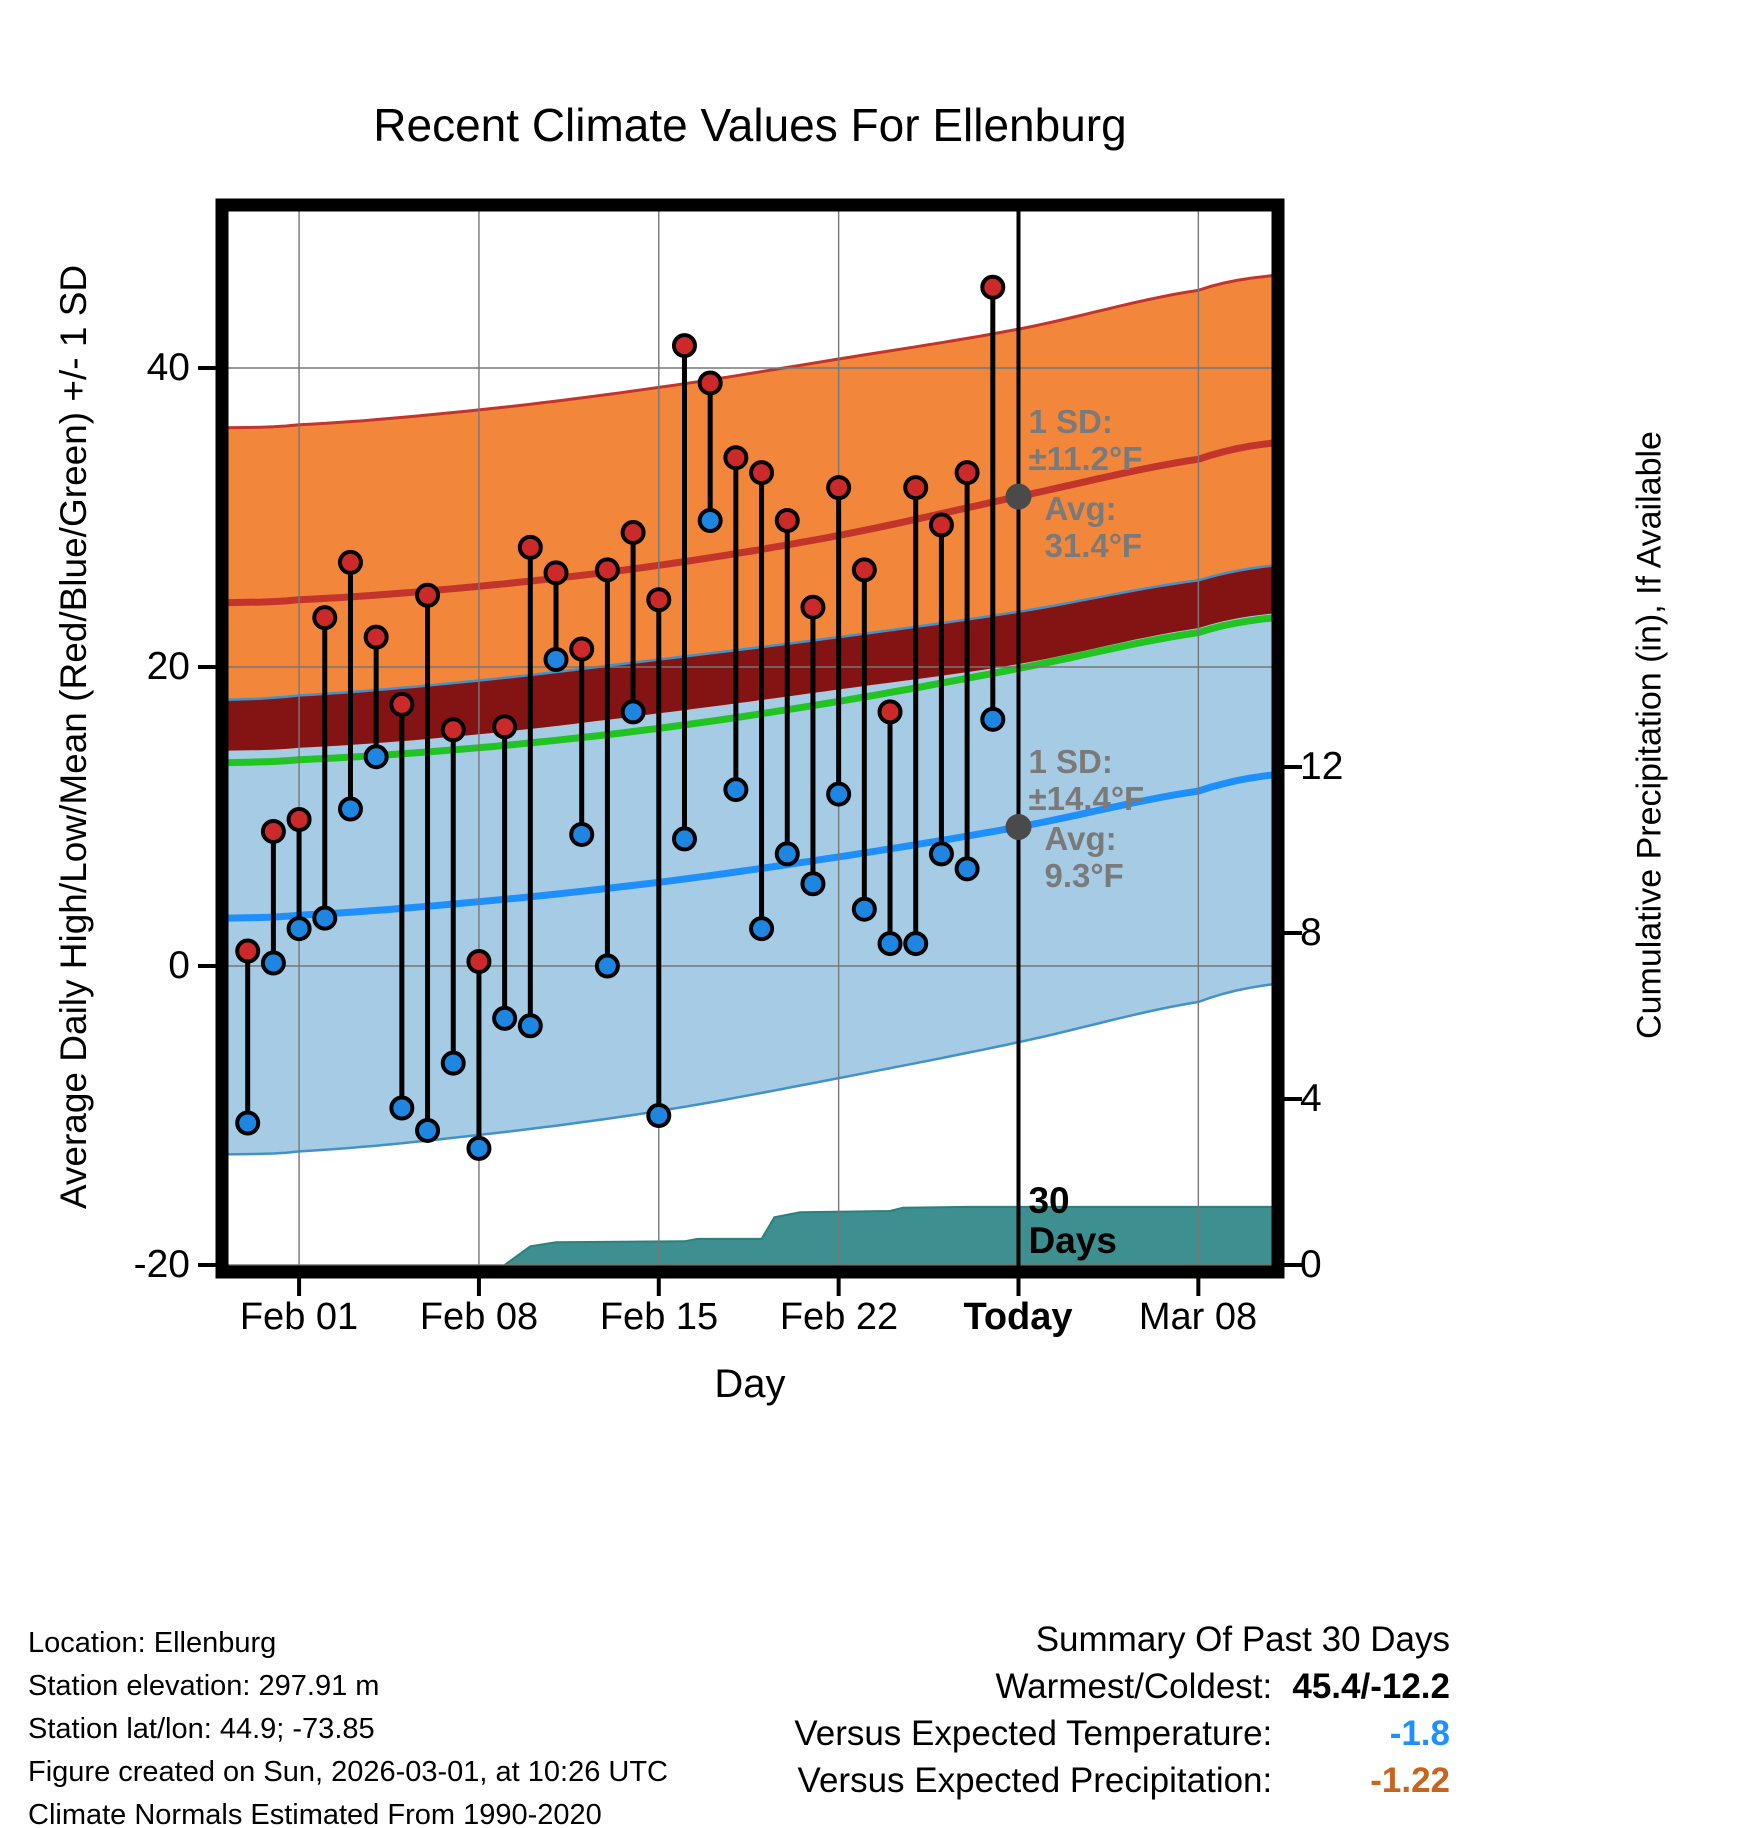 The image size is (1748, 1828). I want to click on summary-row-vs-temperature: Versus Expected Temperature: -1.8, so click(1122, 1733).